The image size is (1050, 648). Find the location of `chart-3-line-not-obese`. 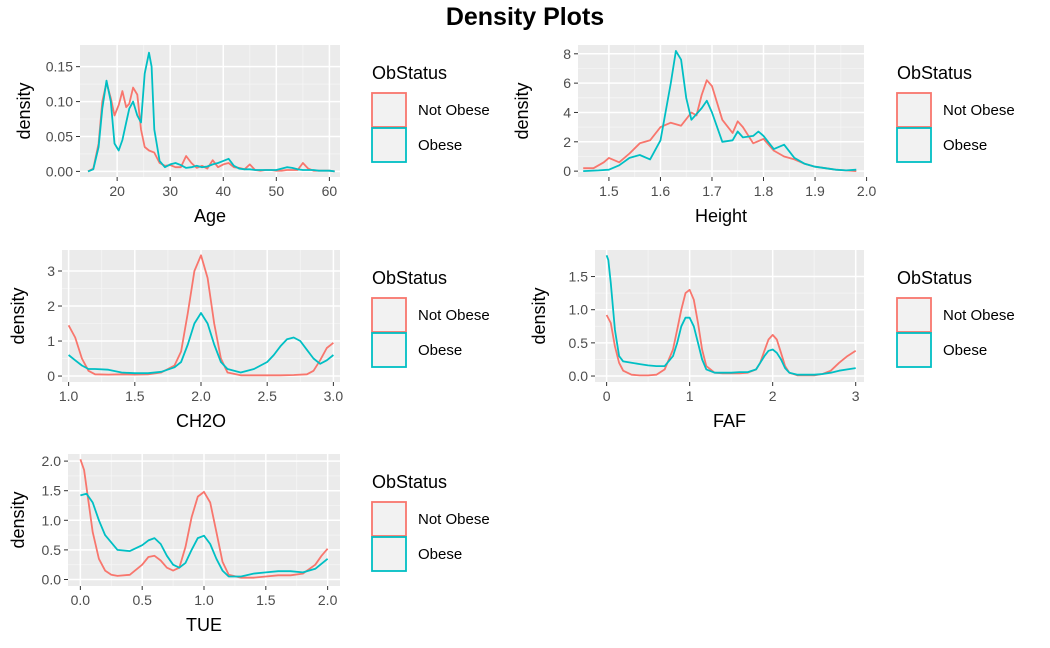

chart-3-line-not-obese is located at coordinates (200, 315).